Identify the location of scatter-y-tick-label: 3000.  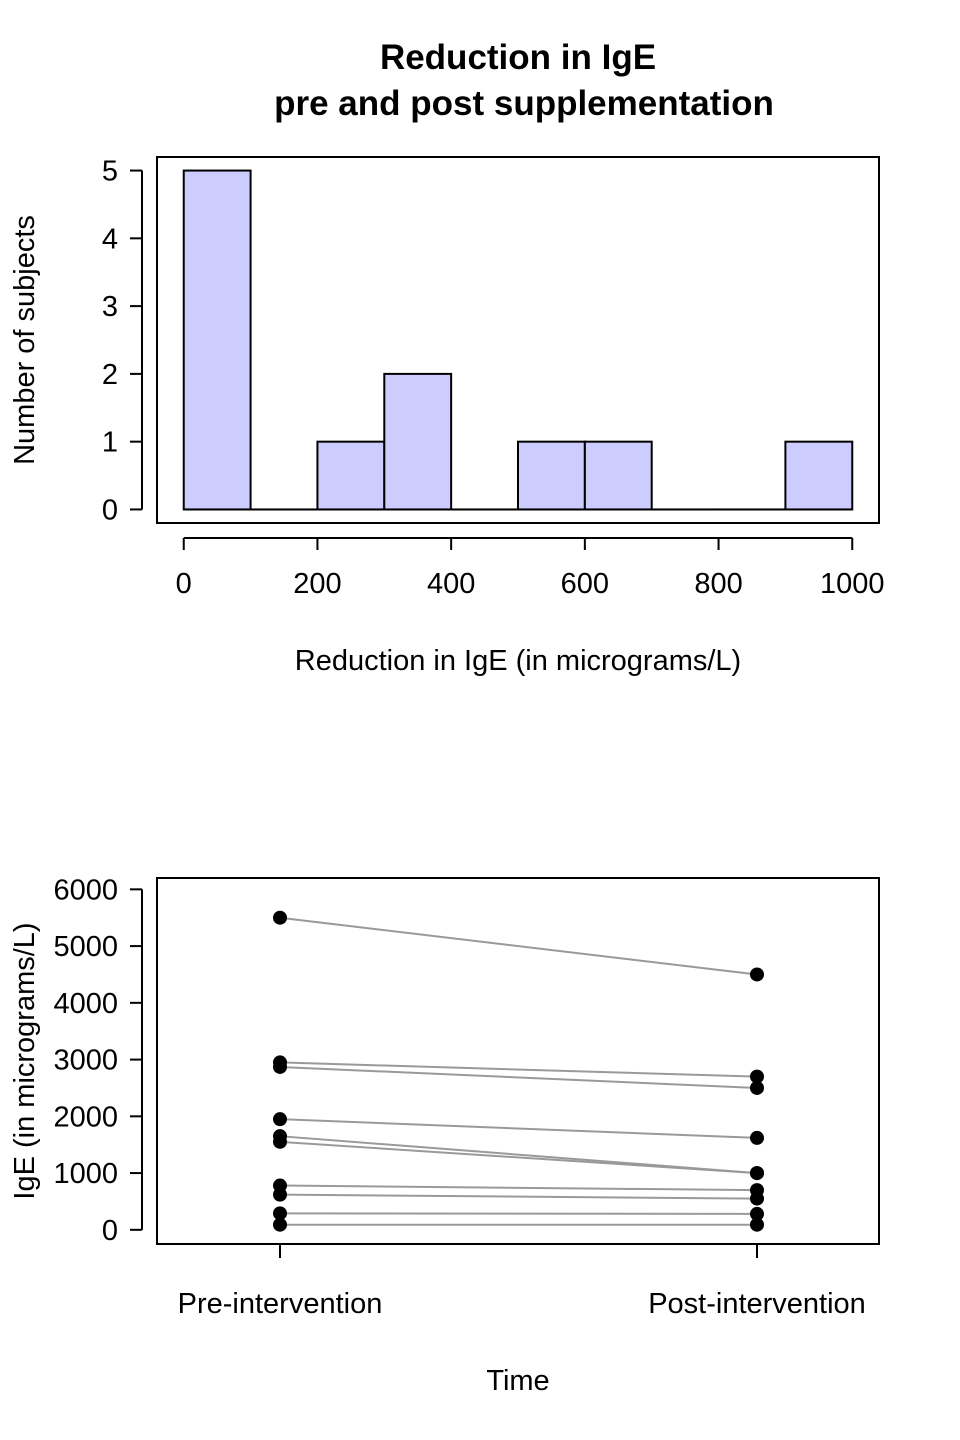
(85, 1061).